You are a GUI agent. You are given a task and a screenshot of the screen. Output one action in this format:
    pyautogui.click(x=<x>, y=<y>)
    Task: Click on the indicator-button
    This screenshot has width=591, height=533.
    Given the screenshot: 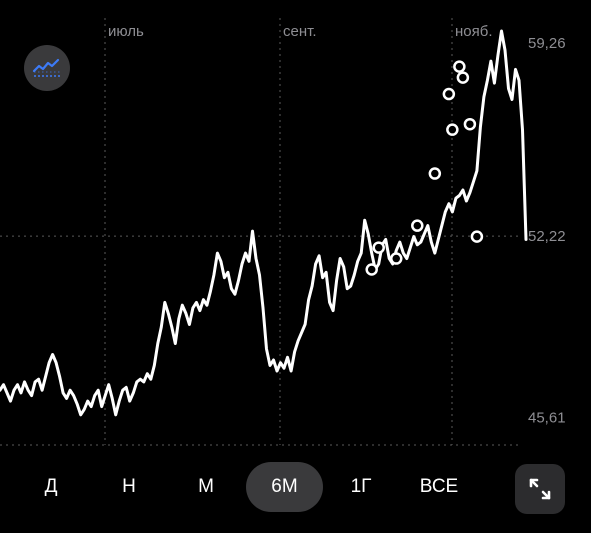 What is the action you would take?
    pyautogui.click(x=47, y=68)
    